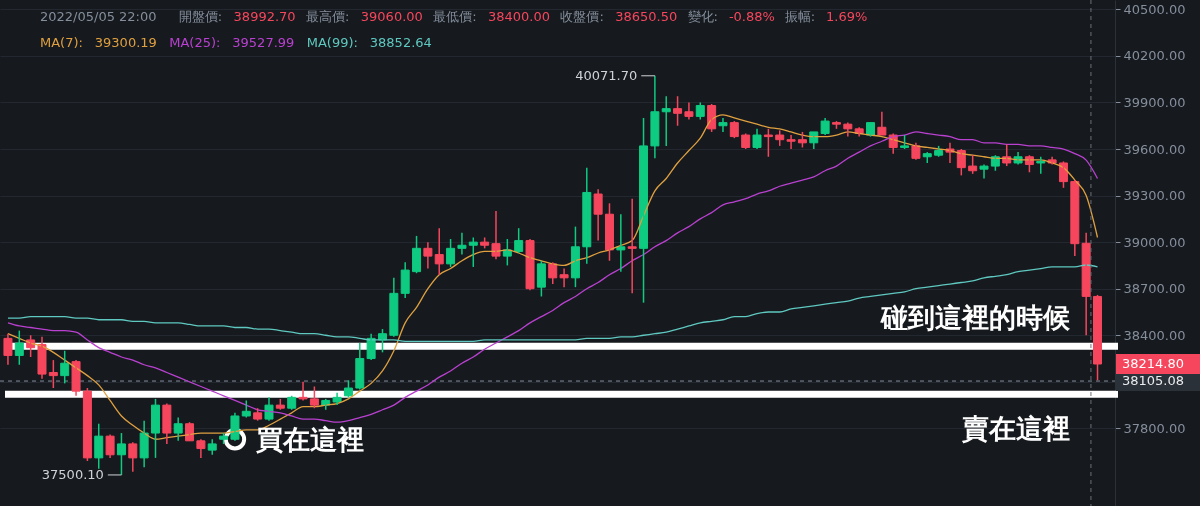  Describe the element at coordinates (1154, 196) in the screenshot. I see `y-tick-label: 39300.00` at that location.